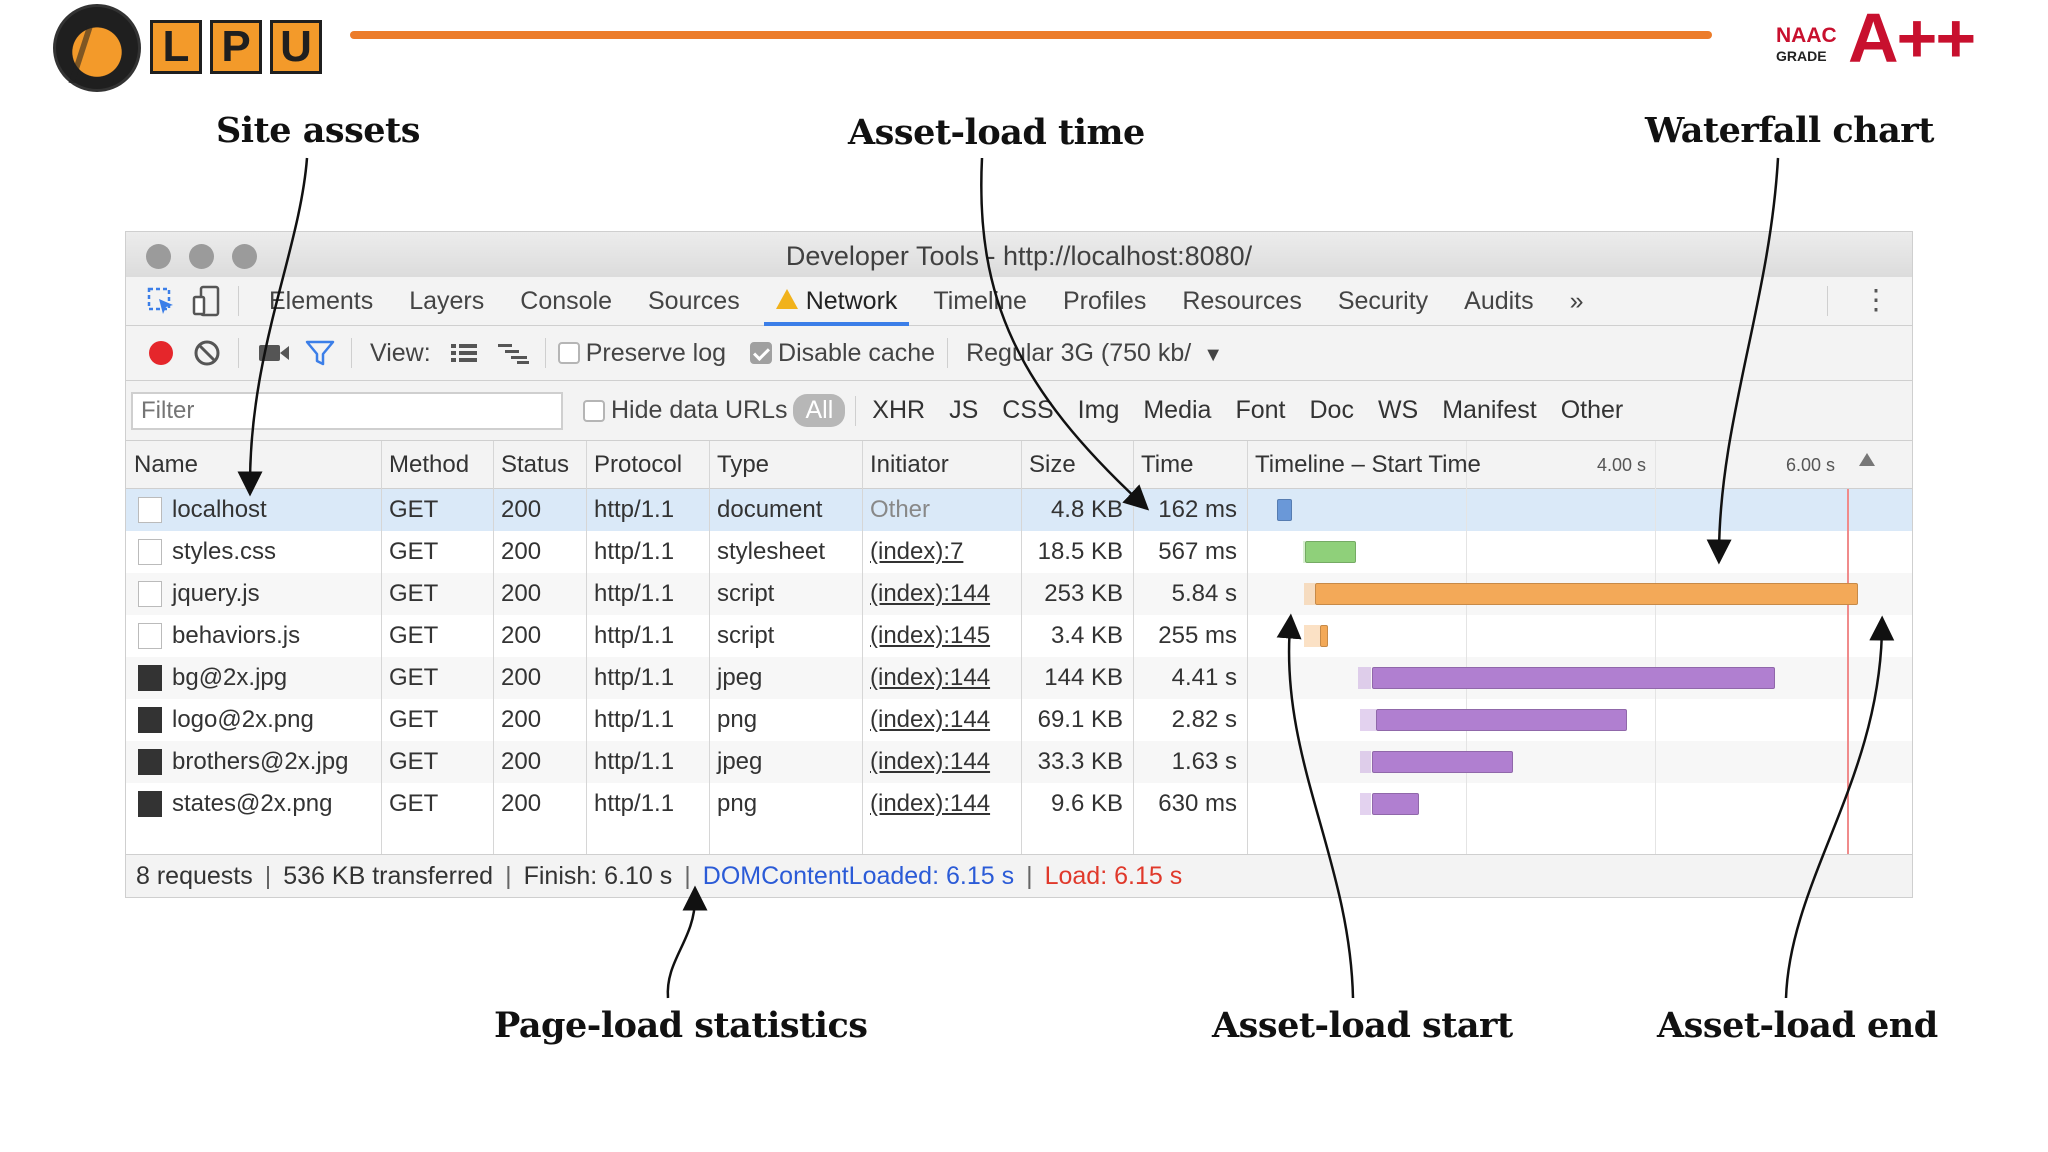 This screenshot has height=1152, width=2048. What do you see at coordinates (161, 301) in the screenshot?
I see `inspect-element-icon` at bounding box center [161, 301].